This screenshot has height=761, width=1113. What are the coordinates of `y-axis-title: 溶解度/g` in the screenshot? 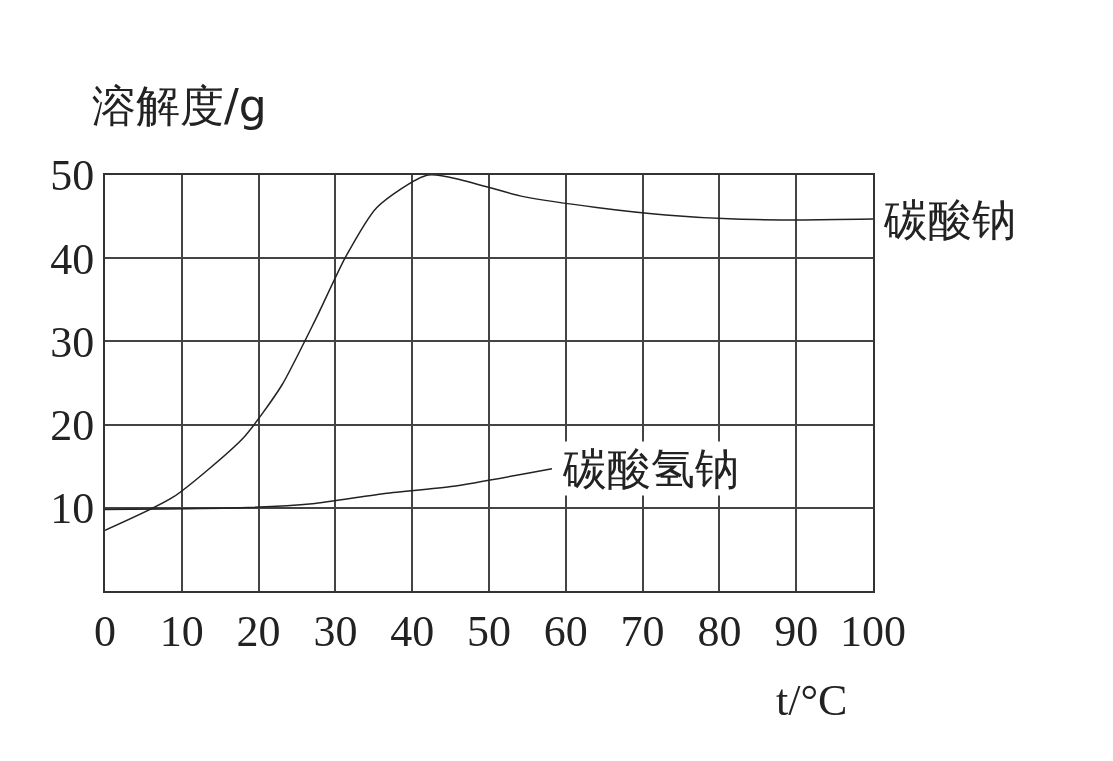 It's located at (179, 105).